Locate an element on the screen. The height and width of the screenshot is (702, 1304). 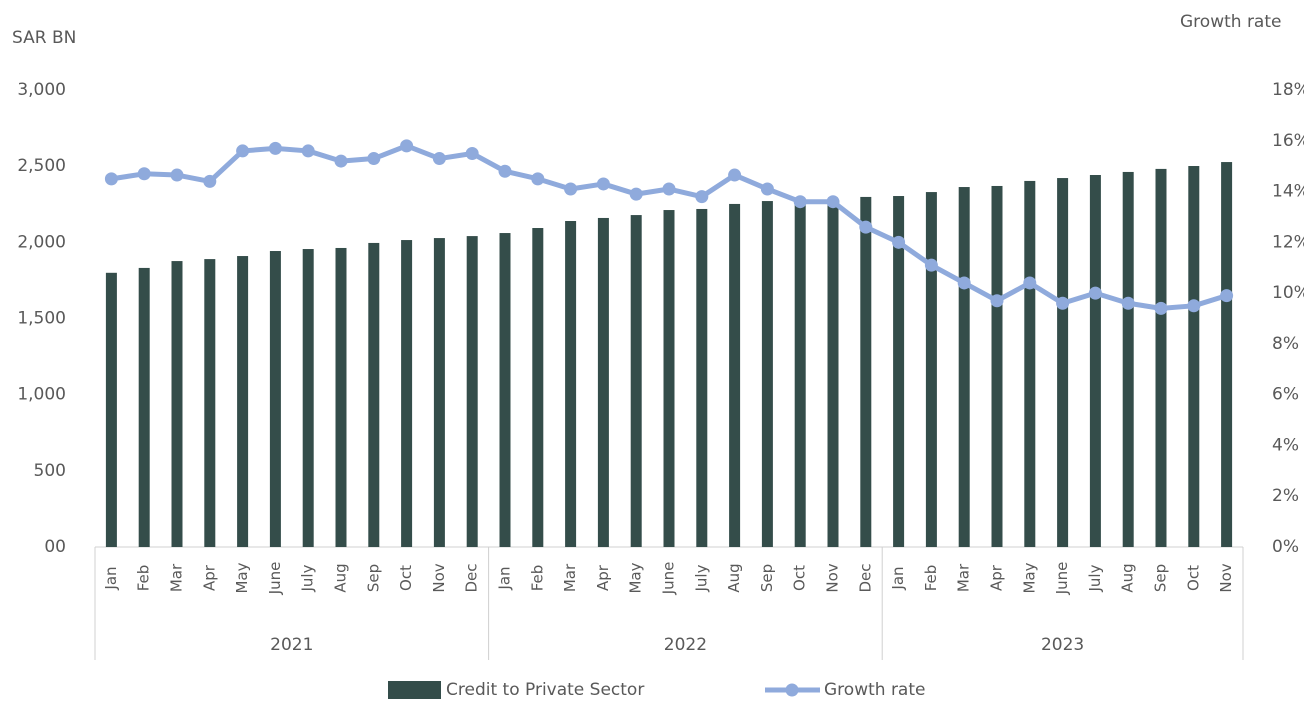
y-axis-title: SAR BN is located at coordinates (44, 38).